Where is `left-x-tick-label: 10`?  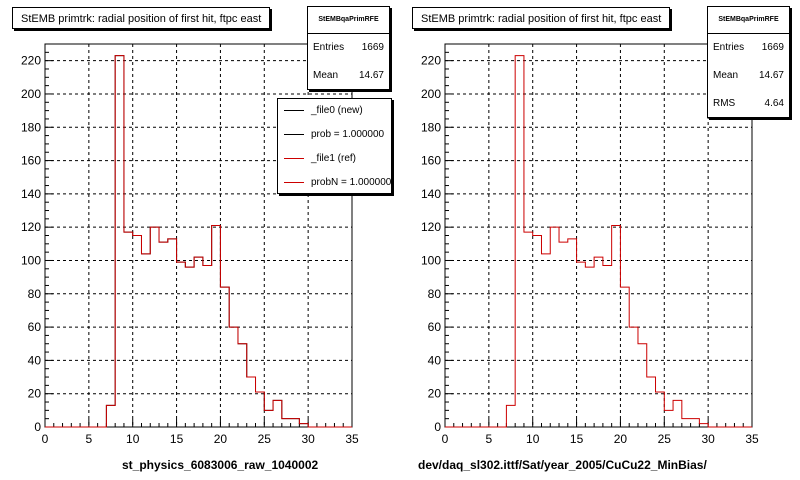 left-x-tick-label: 10 is located at coordinates (133, 439).